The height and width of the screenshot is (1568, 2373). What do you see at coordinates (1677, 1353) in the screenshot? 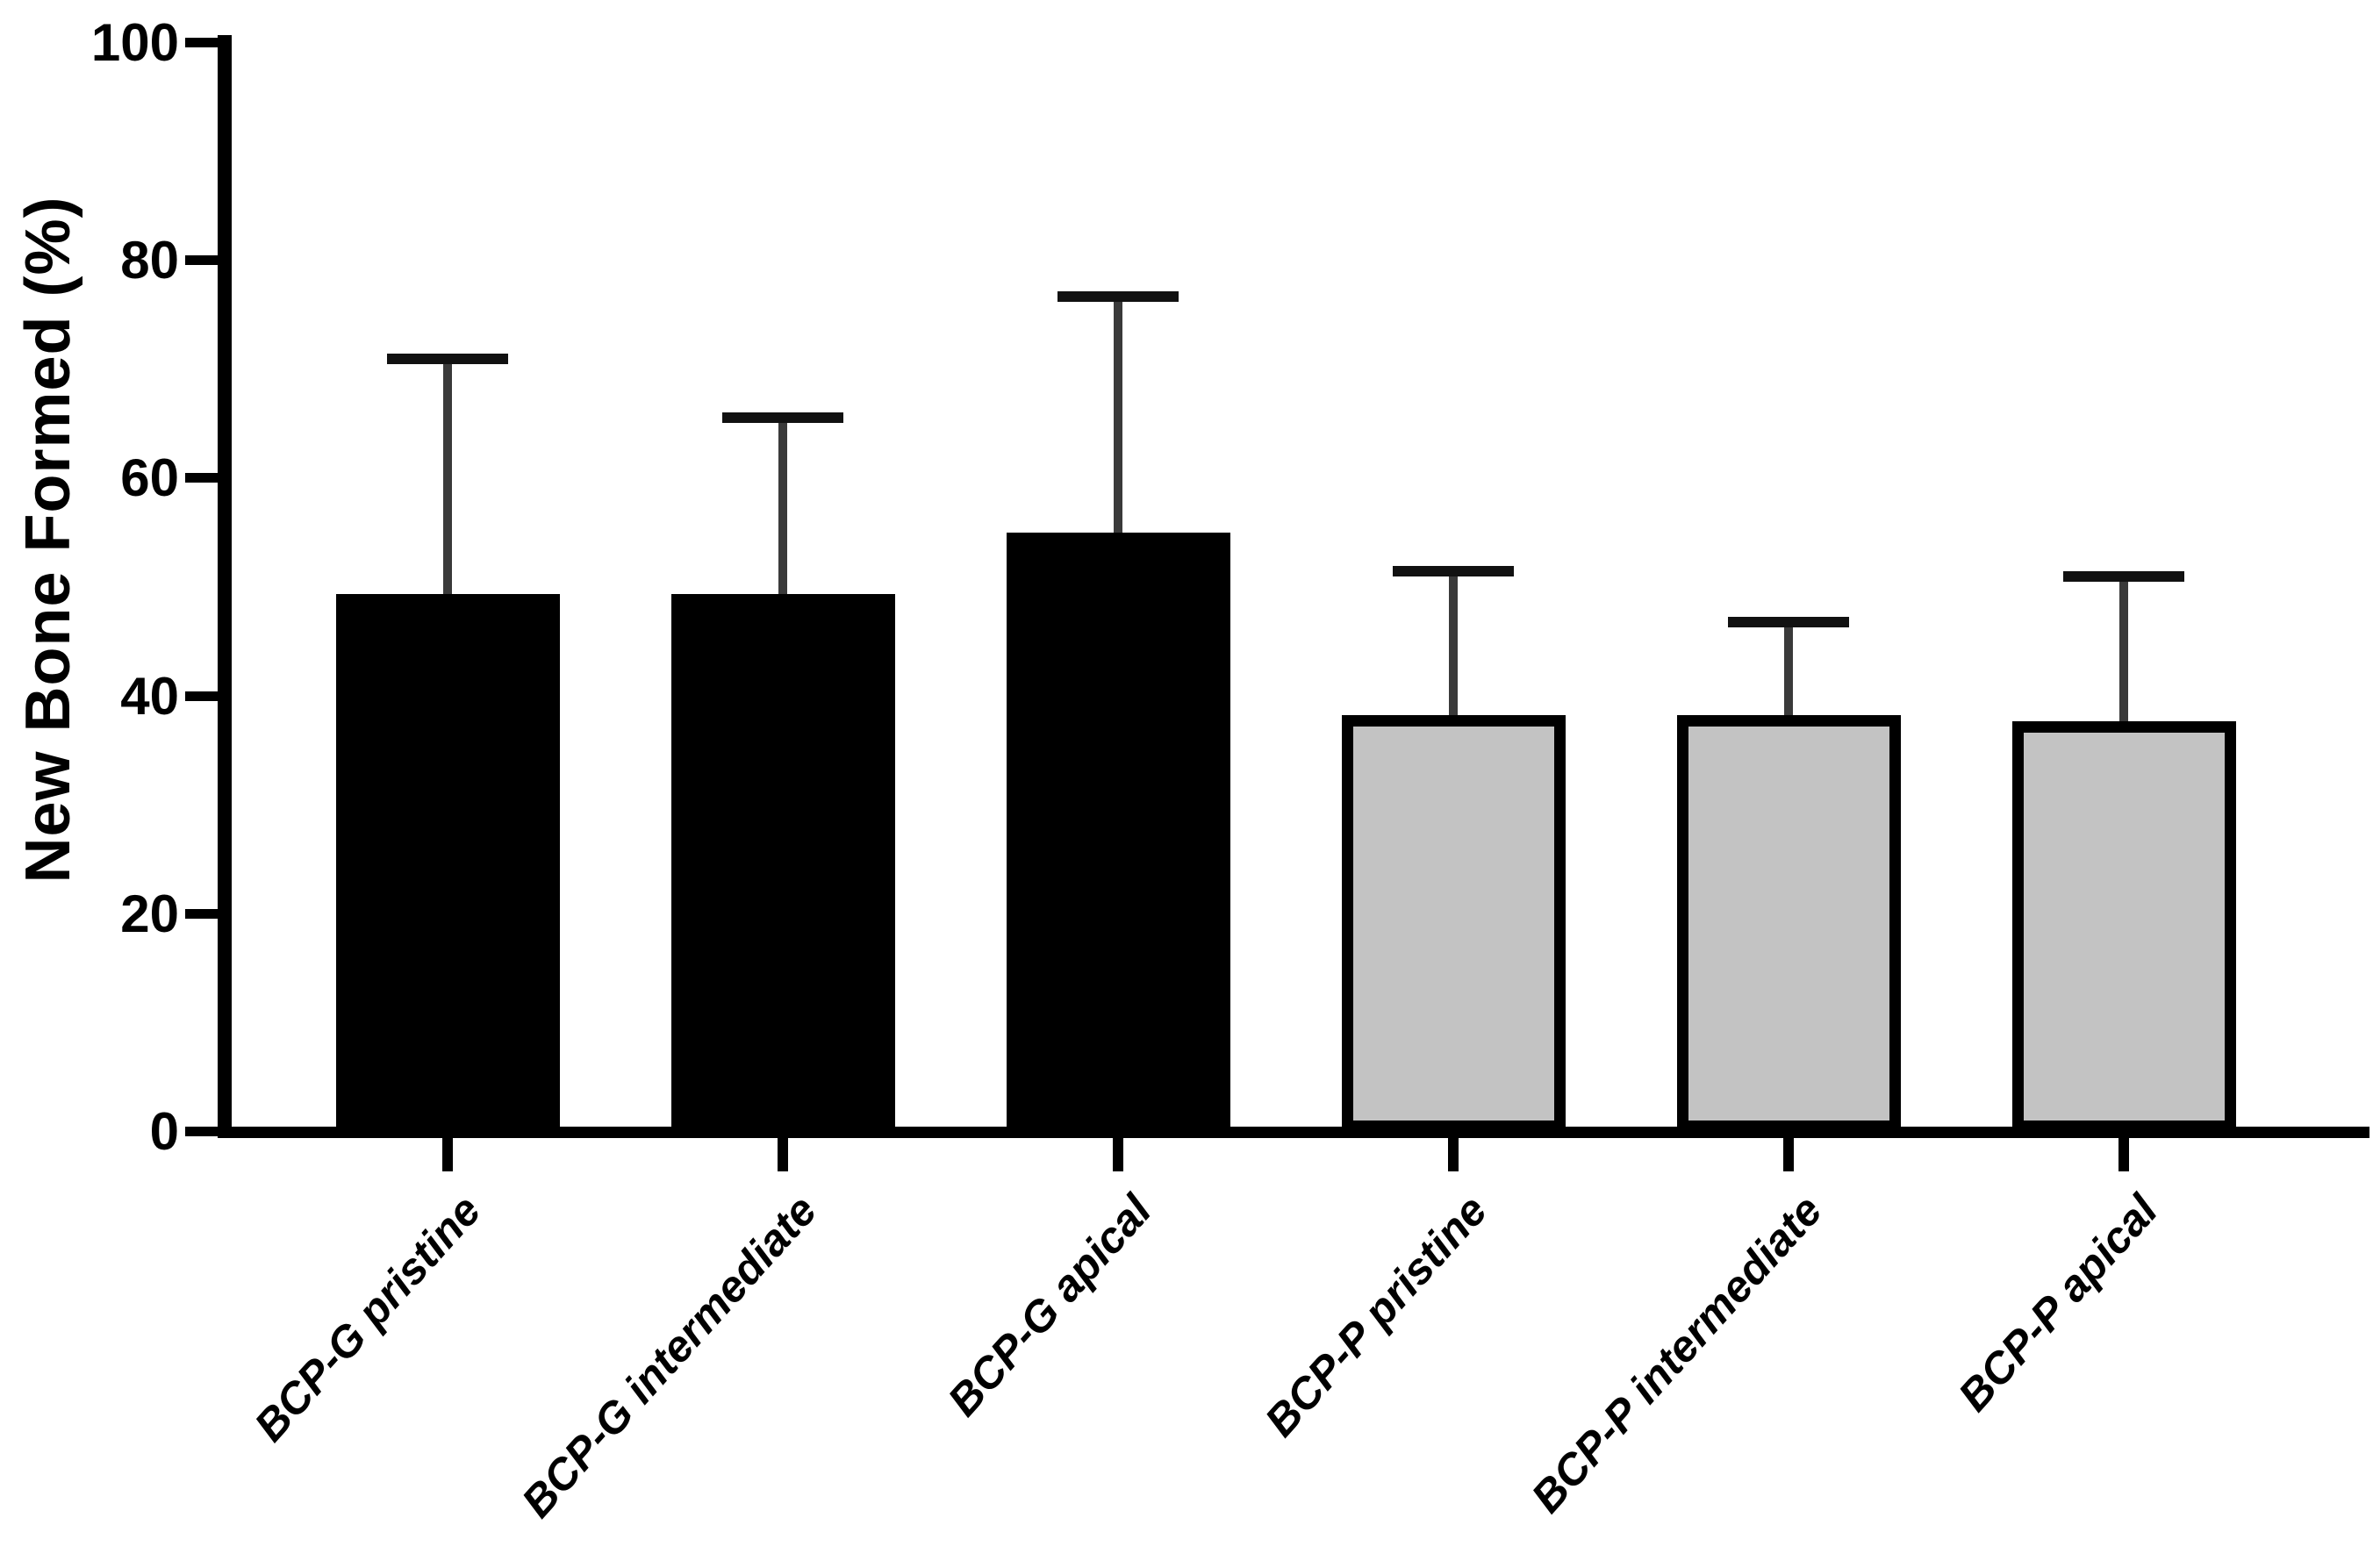
I see `category-label: BCP-P intermediate` at bounding box center [1677, 1353].